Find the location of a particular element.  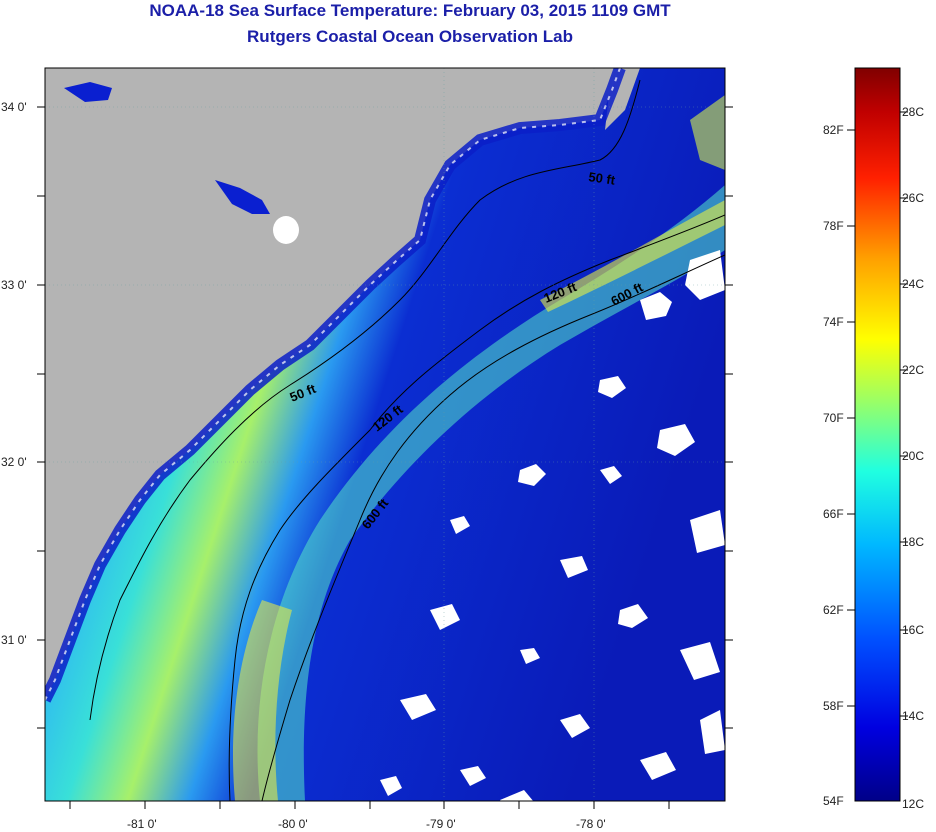

colorbar-f-label: 74F is located at coordinates (833, 322).